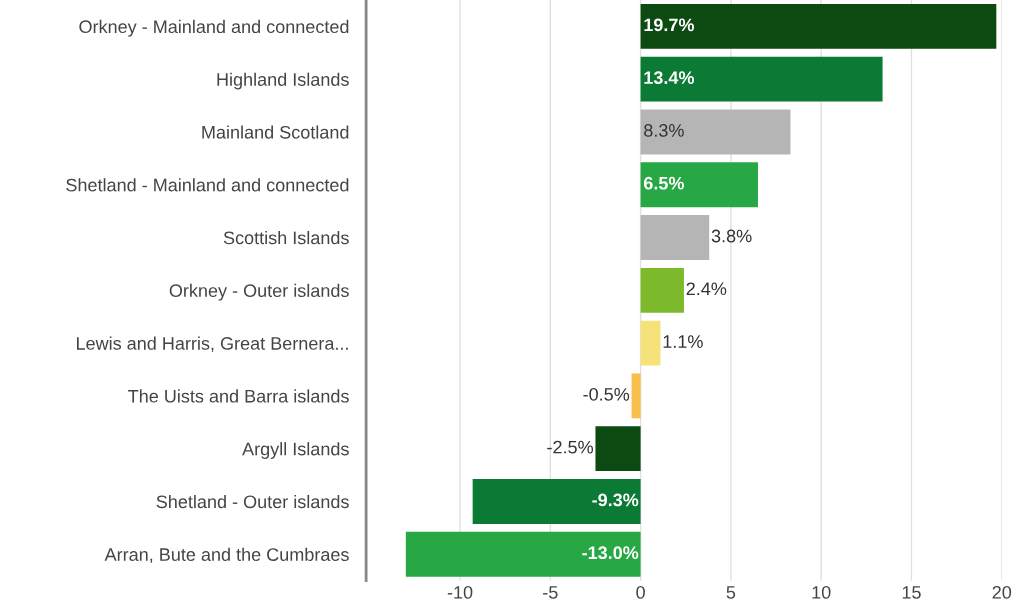 Image resolution: width=1017 pixels, height=608 pixels. Describe the element at coordinates (570, 447) in the screenshot. I see `data-label: -2.5%` at that location.